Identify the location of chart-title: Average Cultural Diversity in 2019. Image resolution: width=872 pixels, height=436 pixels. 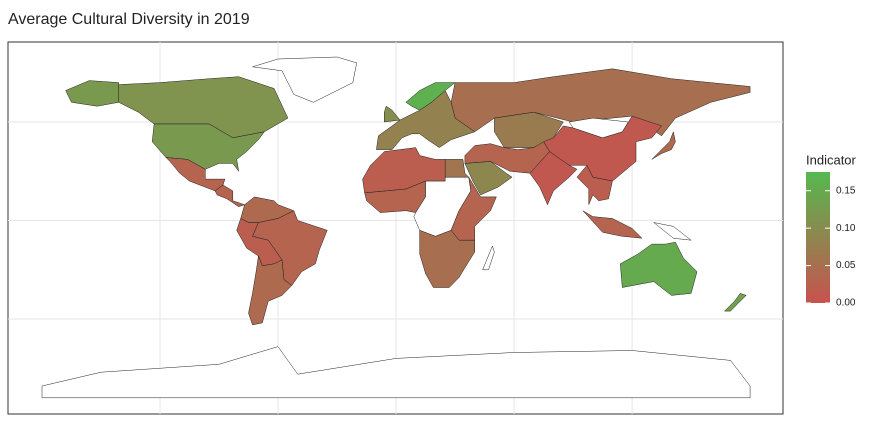
(129, 19).